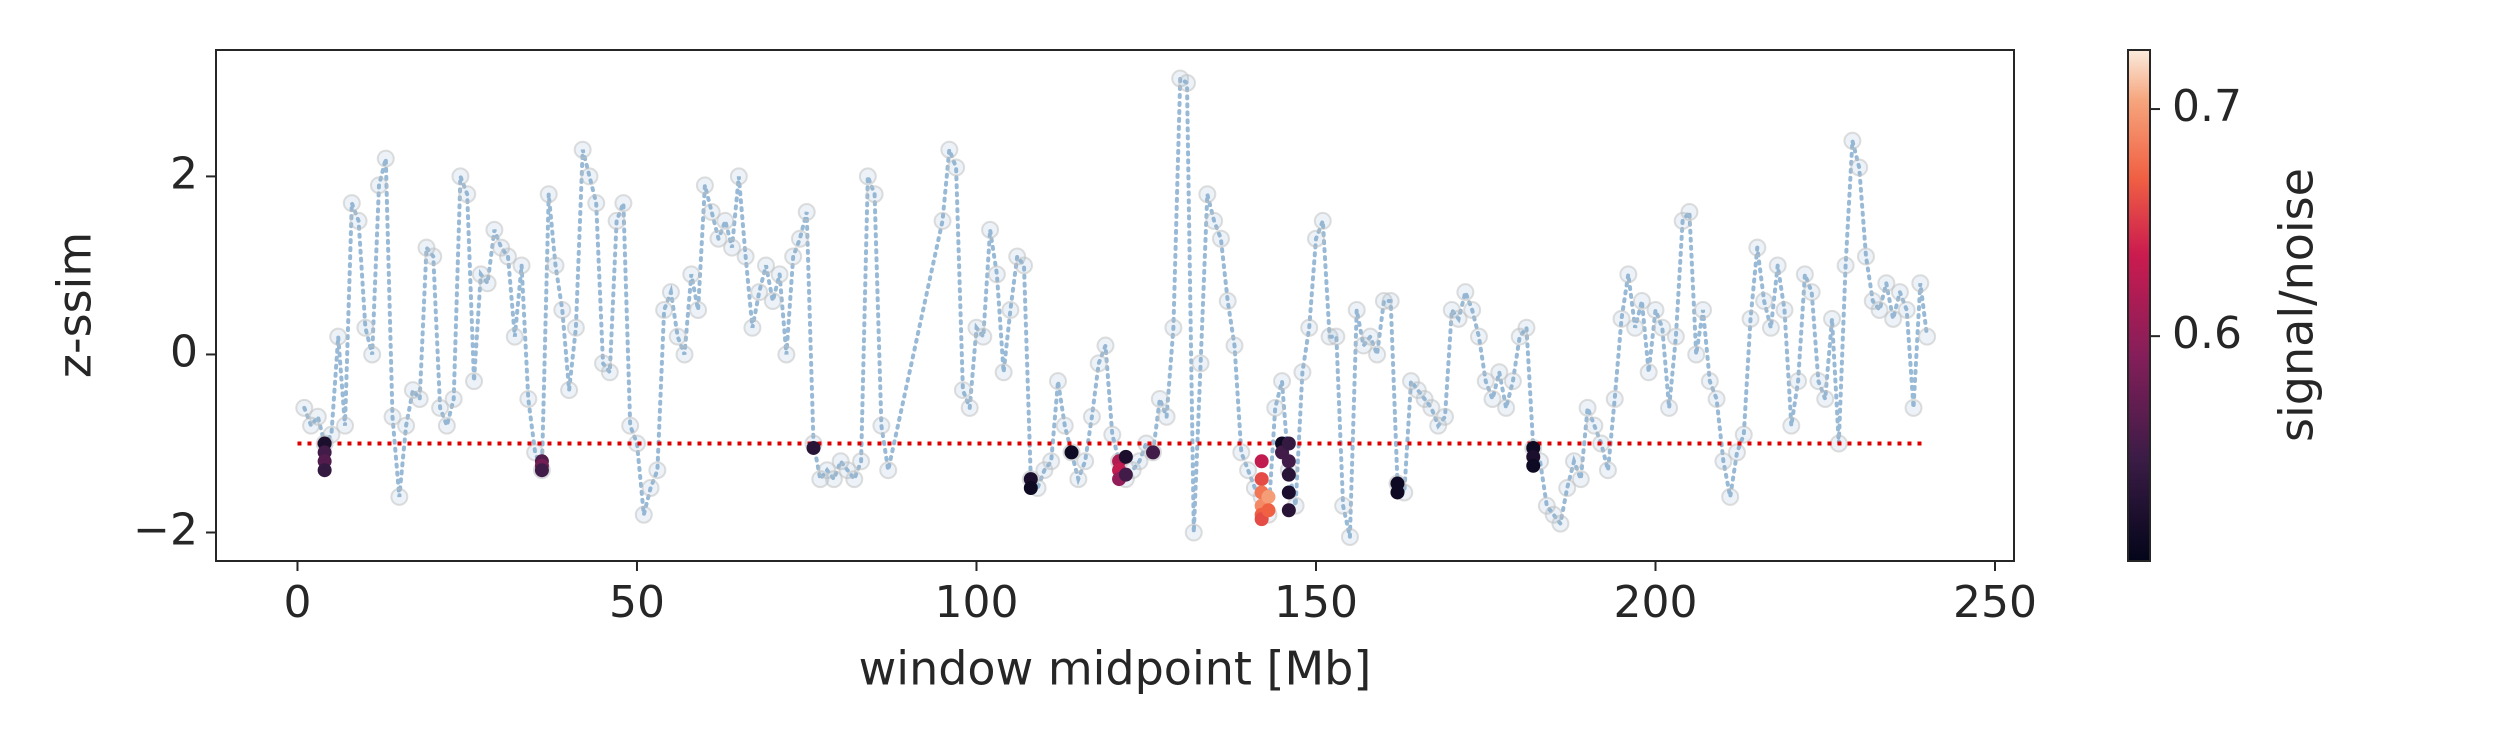 The height and width of the screenshot is (750, 2500). I want to click on y-axis-label: z-ssim, so click(75, 305).